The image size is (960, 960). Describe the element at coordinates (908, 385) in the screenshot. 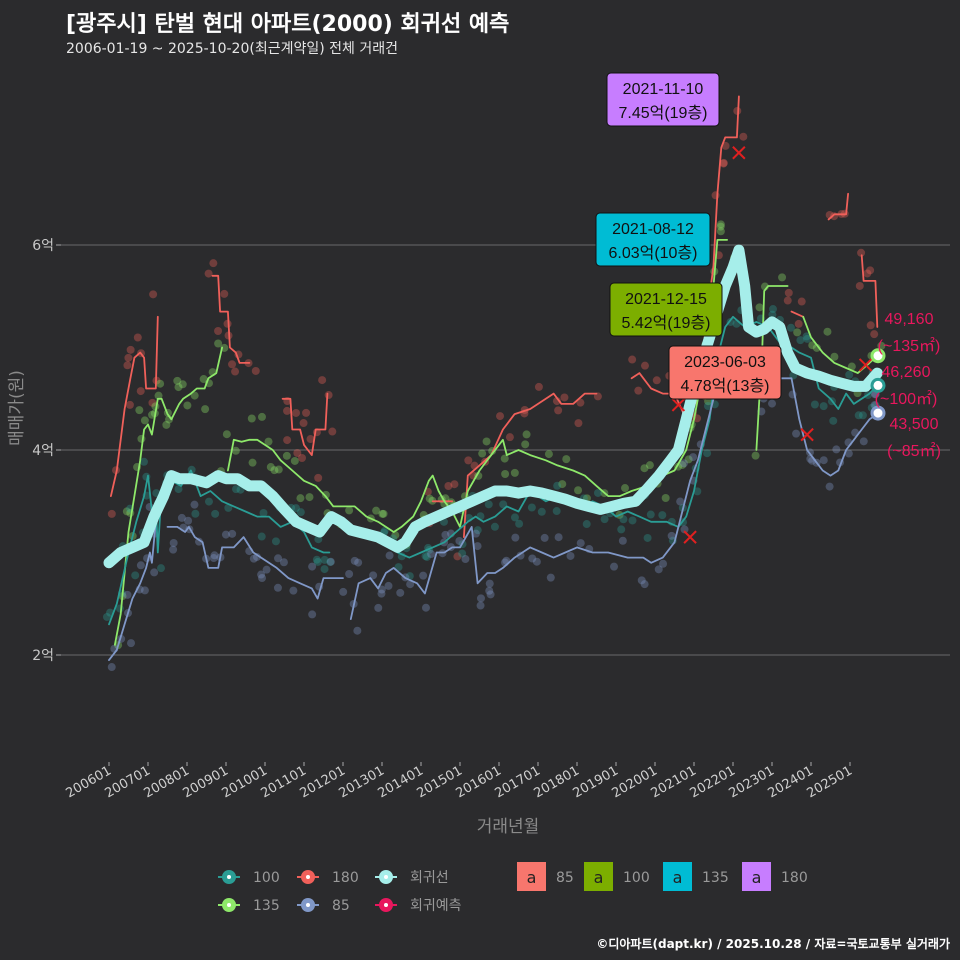

I see `prediction-labels: 49,160 (~135㎡) 46,260 (~100㎡) 43,500 (~85㎡)` at that location.